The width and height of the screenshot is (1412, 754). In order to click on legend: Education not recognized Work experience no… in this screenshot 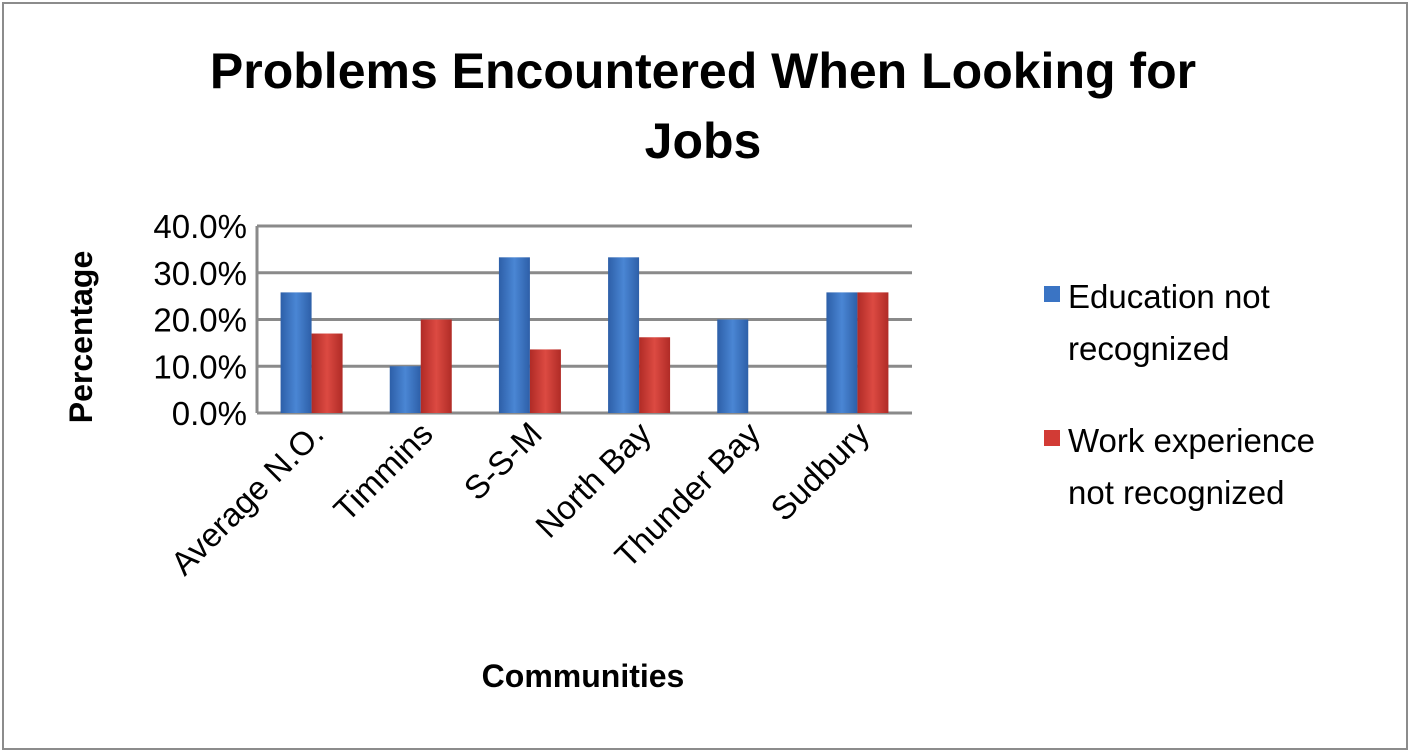, I will do `click(1179, 394)`.